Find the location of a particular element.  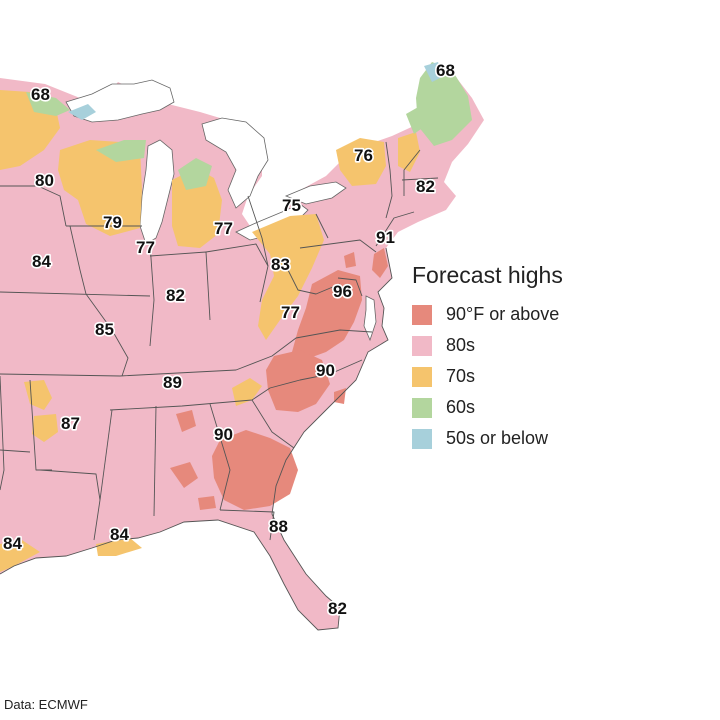

legend-item-70s: 70s is located at coordinates (487, 376).